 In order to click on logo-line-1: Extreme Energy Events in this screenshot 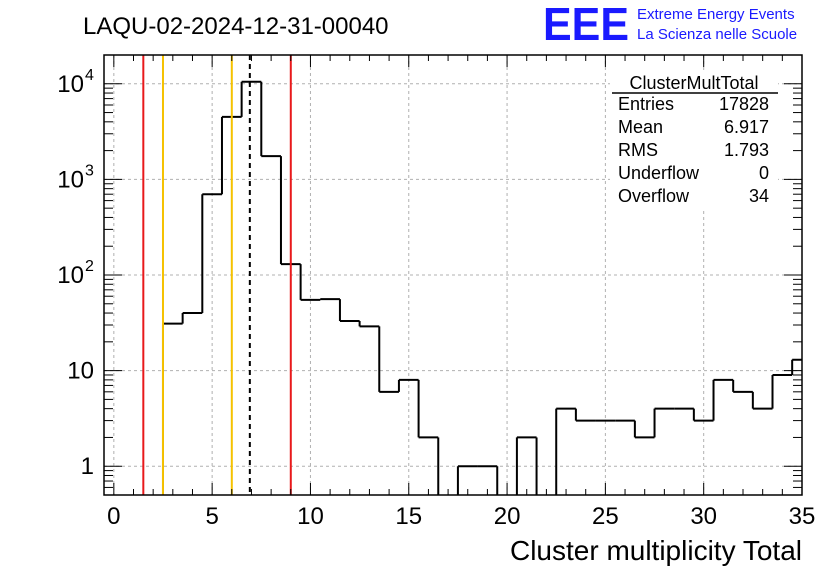, I will do `click(716, 14)`.